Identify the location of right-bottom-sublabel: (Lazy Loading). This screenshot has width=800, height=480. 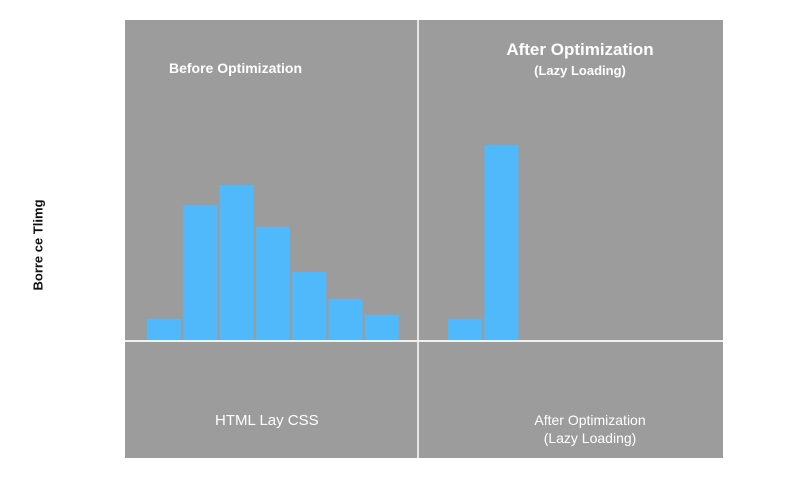
(590, 438).